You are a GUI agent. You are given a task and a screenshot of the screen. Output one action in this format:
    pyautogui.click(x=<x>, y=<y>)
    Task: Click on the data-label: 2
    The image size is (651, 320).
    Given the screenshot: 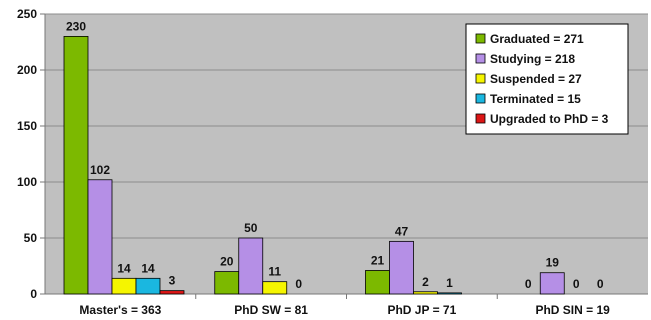 What is the action you would take?
    pyautogui.click(x=425, y=282)
    